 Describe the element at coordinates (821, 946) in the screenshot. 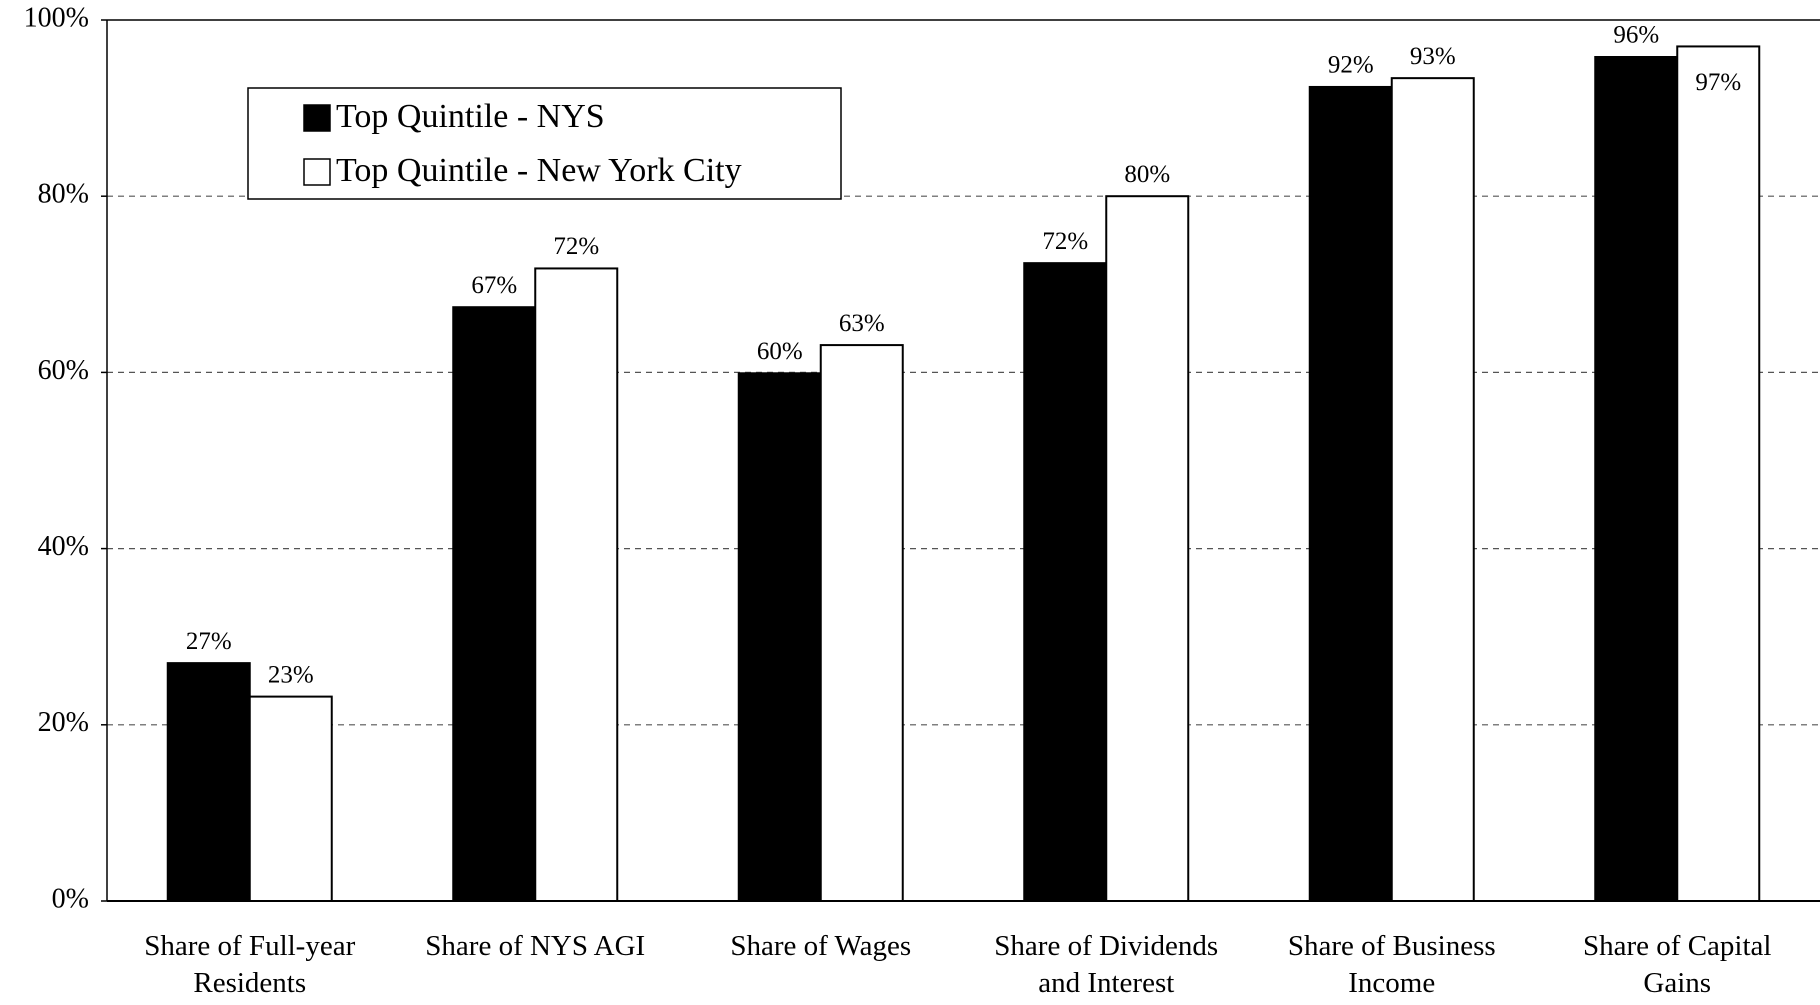

I see `x-tick-label: Share of Wages` at that location.